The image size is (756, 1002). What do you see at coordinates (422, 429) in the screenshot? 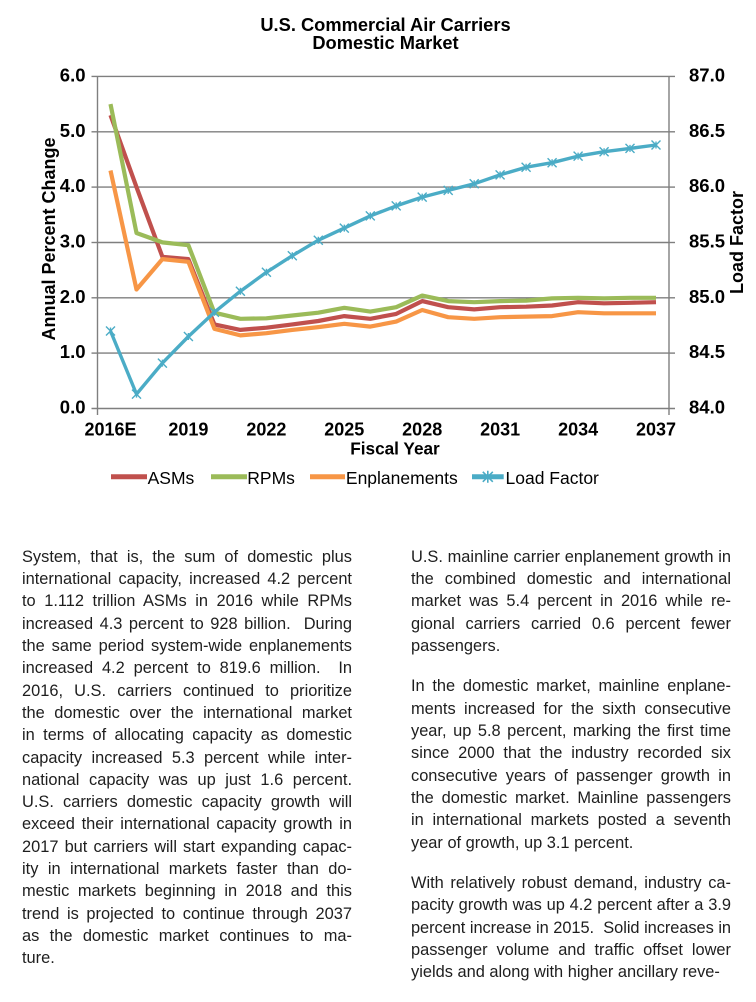
I see `svg-text: 2028` at bounding box center [422, 429].